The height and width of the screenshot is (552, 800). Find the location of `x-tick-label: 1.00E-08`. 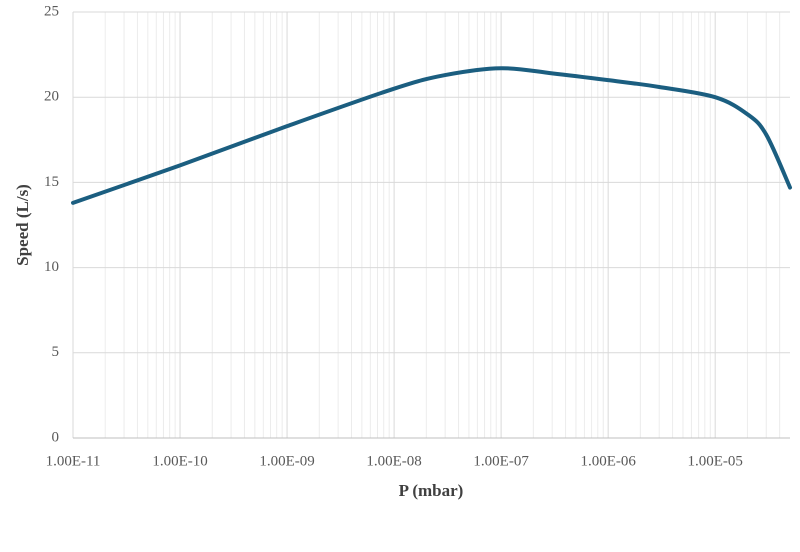

x-tick-label: 1.00E-08 is located at coordinates (393, 461).